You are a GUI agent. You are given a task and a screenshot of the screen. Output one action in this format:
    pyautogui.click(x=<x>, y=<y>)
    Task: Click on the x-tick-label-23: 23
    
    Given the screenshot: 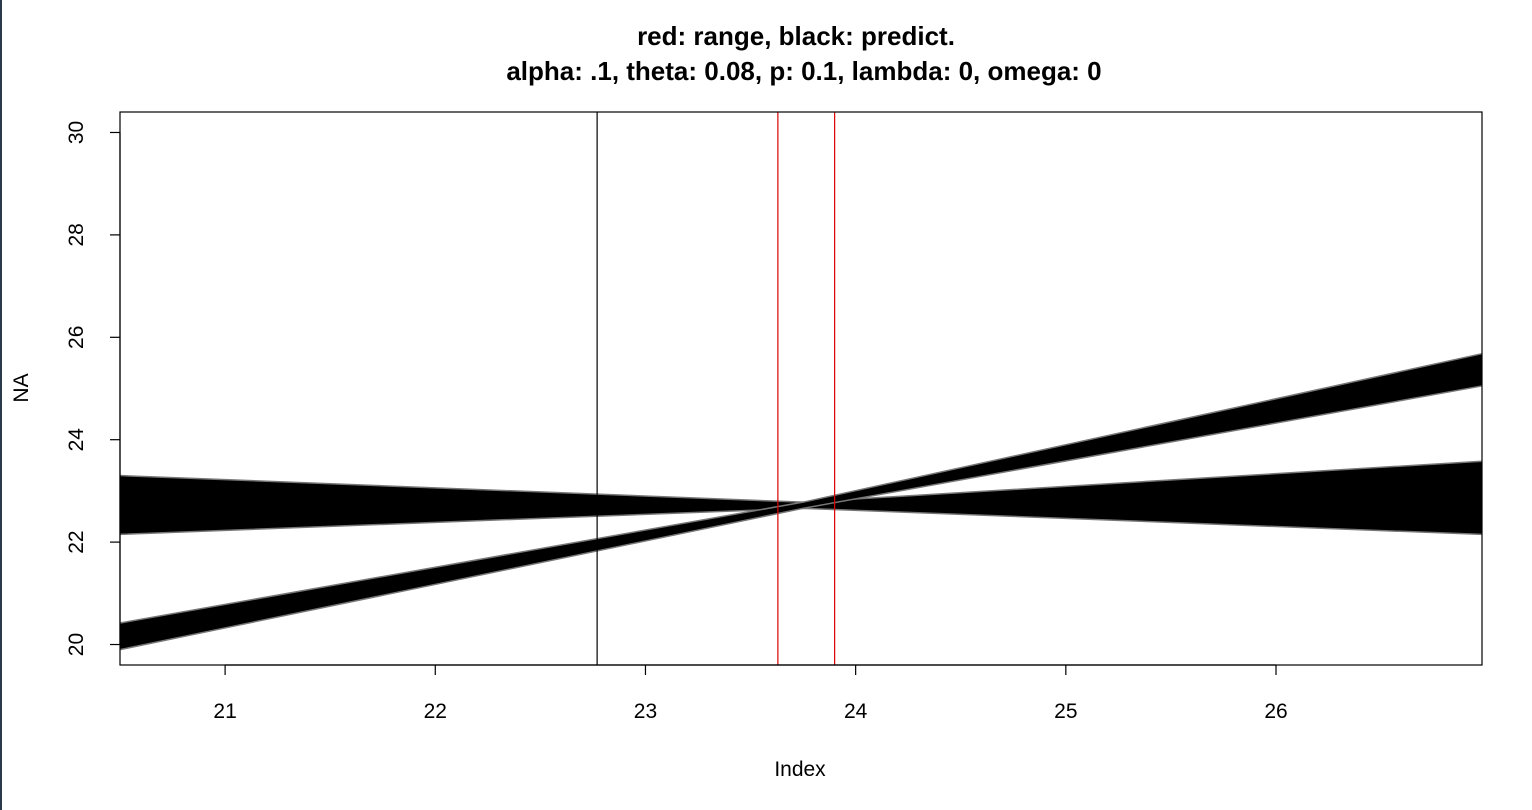 What is the action you would take?
    pyautogui.click(x=645, y=711)
    